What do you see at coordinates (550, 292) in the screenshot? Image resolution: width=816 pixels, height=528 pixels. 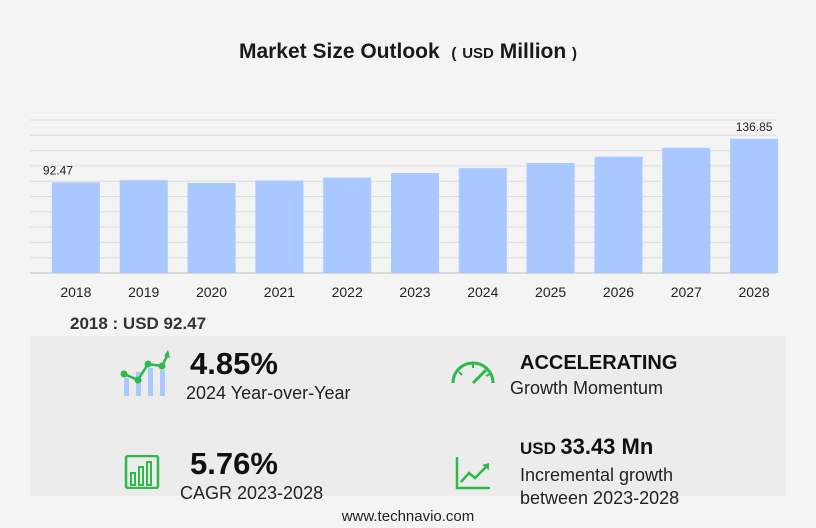 I see `x-tick-label: 2025` at bounding box center [550, 292].